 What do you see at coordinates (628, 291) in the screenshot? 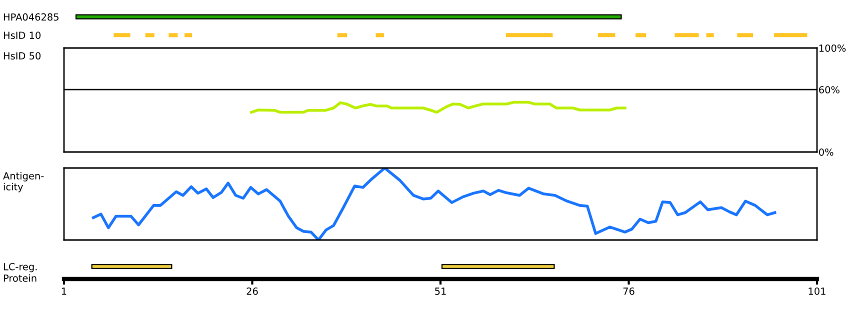
I see `x-tick-label: 76` at bounding box center [628, 291].